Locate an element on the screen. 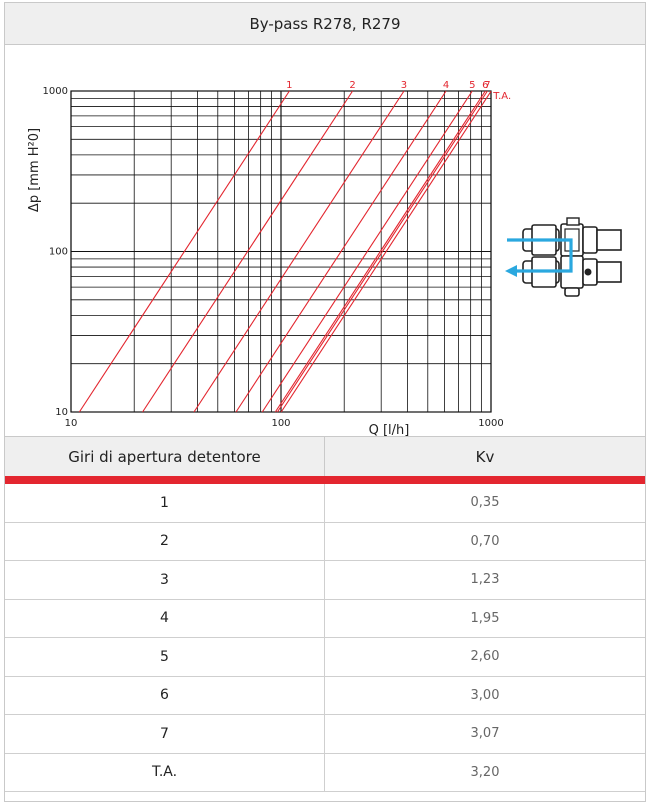 The height and width of the screenshot is (803, 649). table-row: 2 0,70 is located at coordinates (325, 541).